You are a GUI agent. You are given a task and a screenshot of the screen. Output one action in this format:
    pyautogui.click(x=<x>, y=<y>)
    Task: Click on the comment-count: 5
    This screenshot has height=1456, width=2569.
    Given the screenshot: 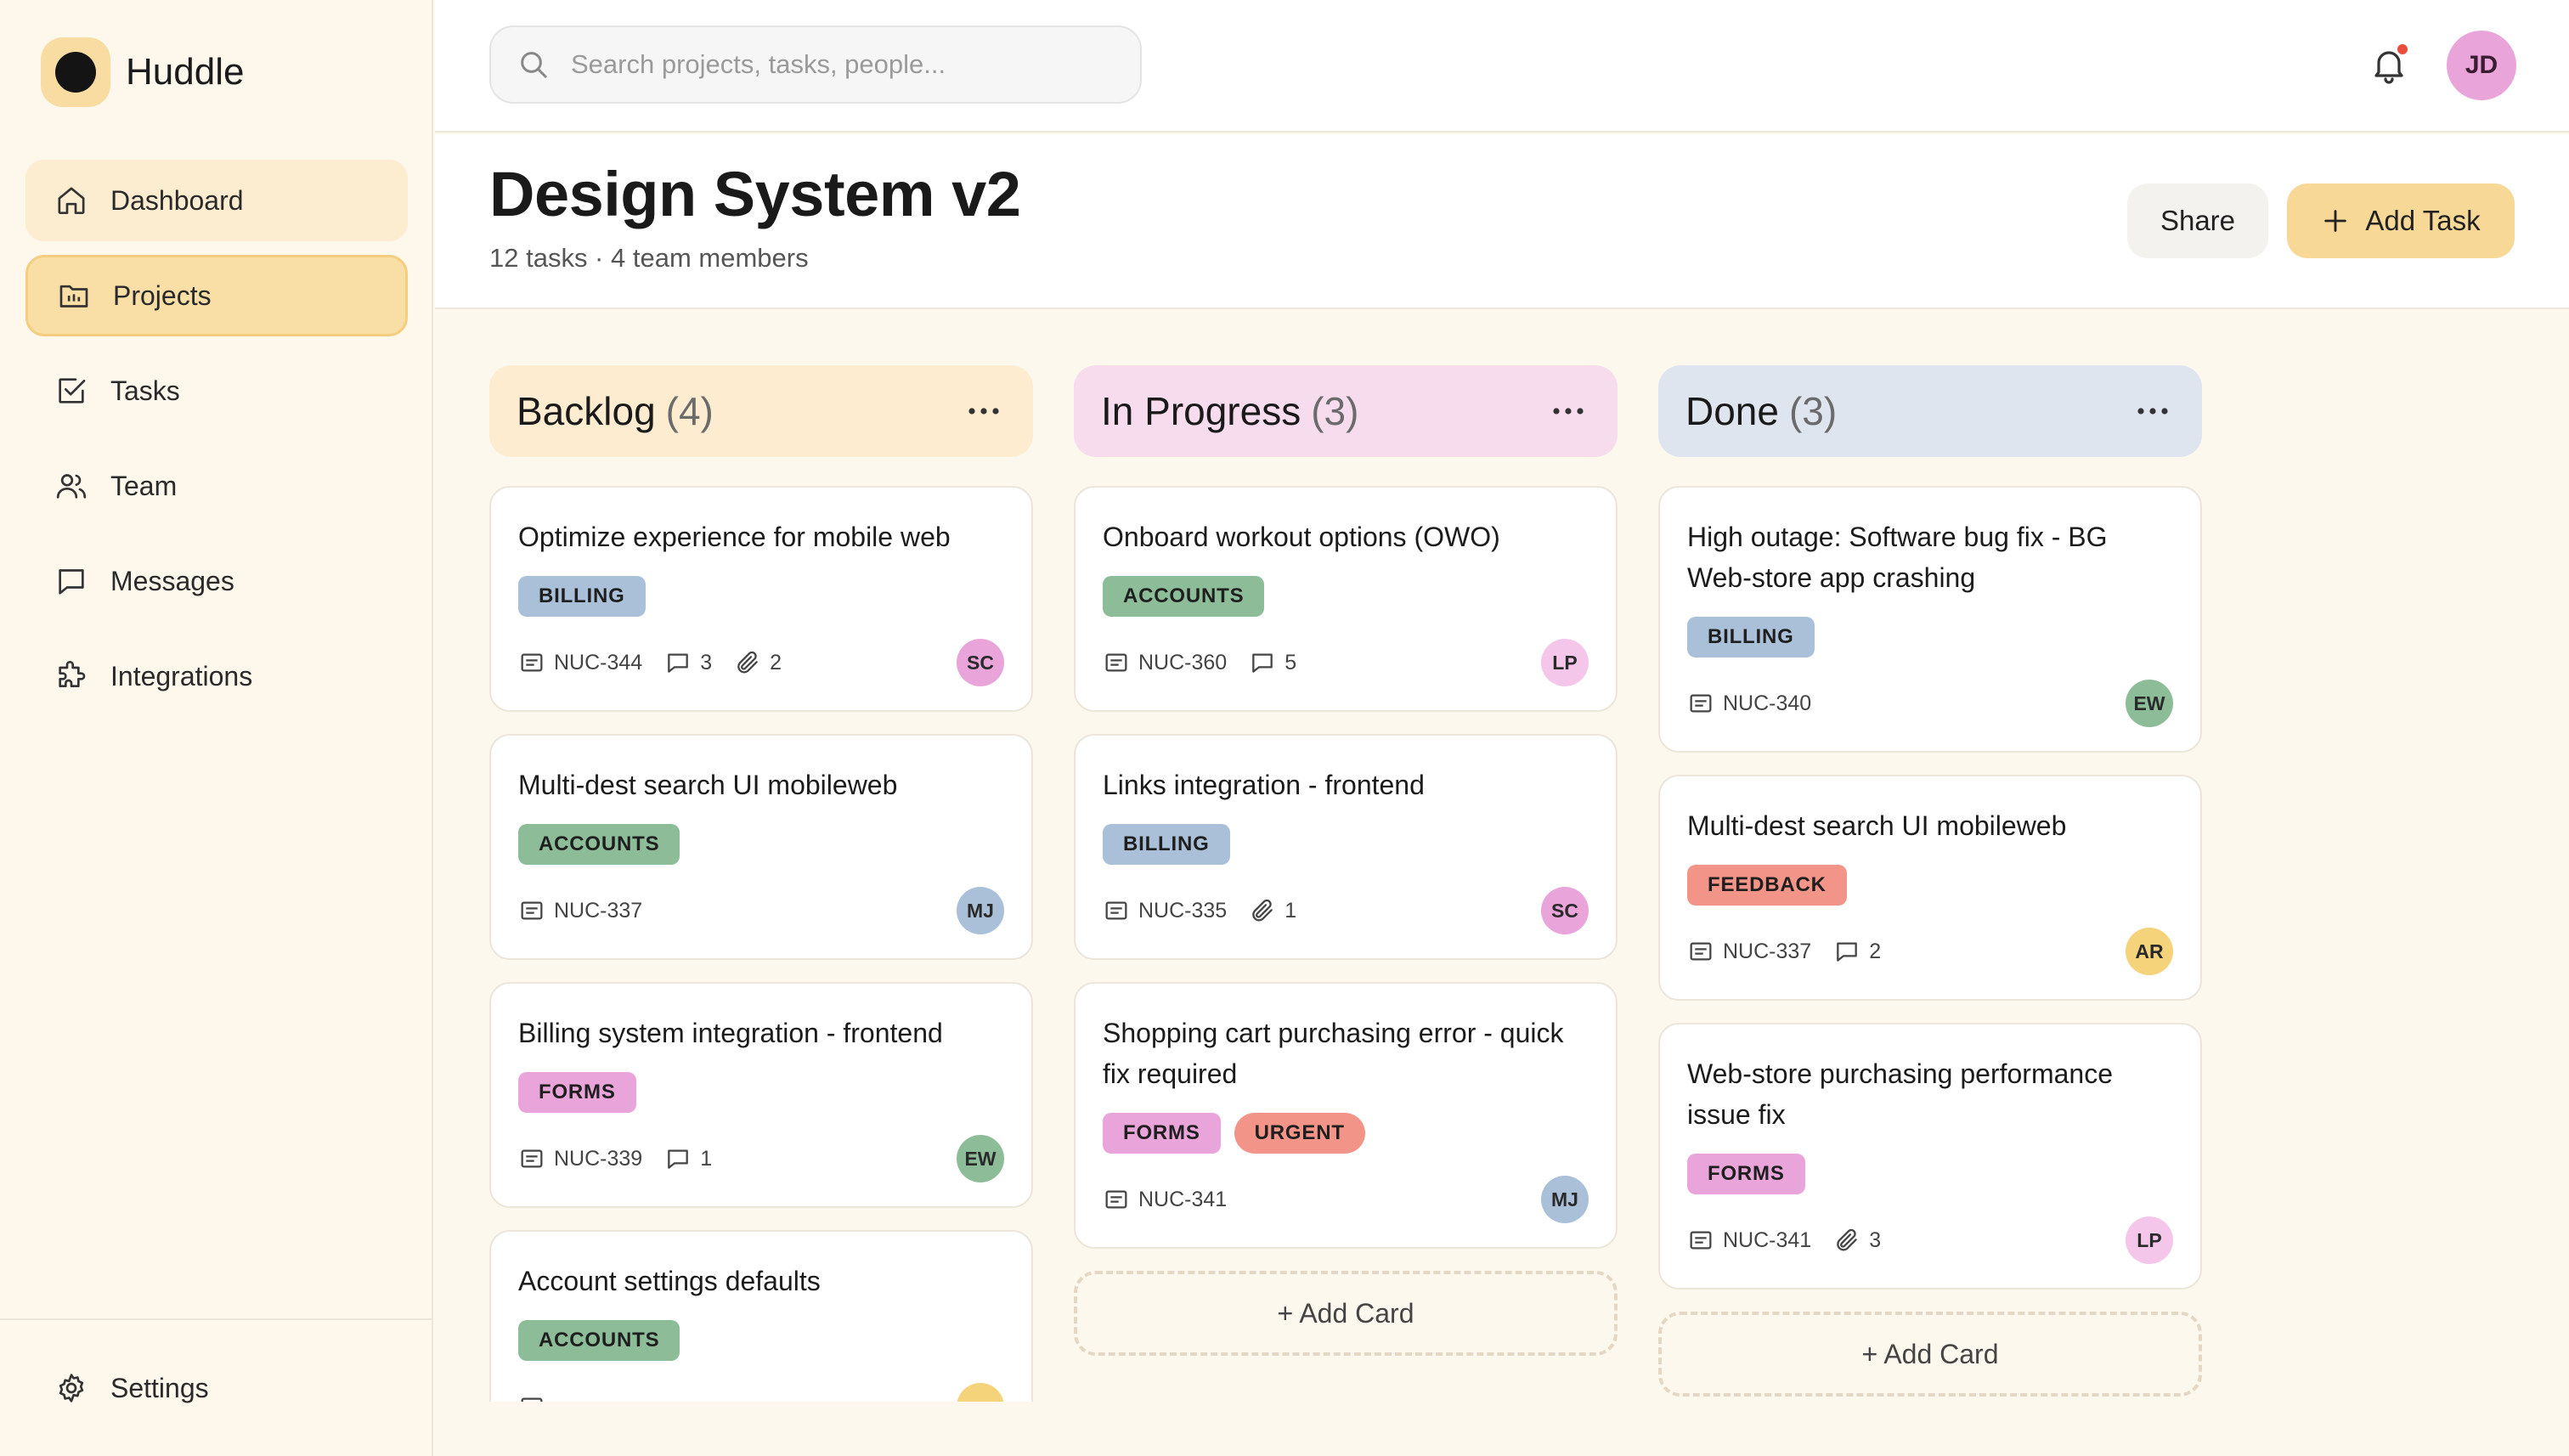 What is the action you would take?
    pyautogui.click(x=1272, y=663)
    